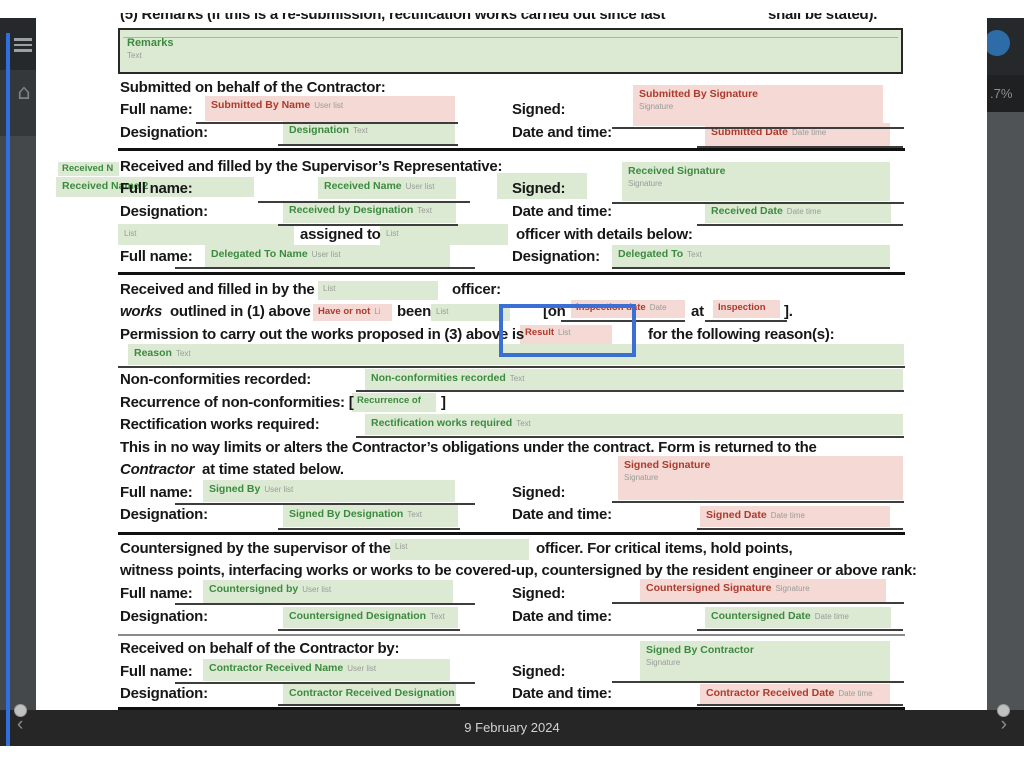  I want to click on field-received-by-designation: Received by Designation Text, so click(369, 212).